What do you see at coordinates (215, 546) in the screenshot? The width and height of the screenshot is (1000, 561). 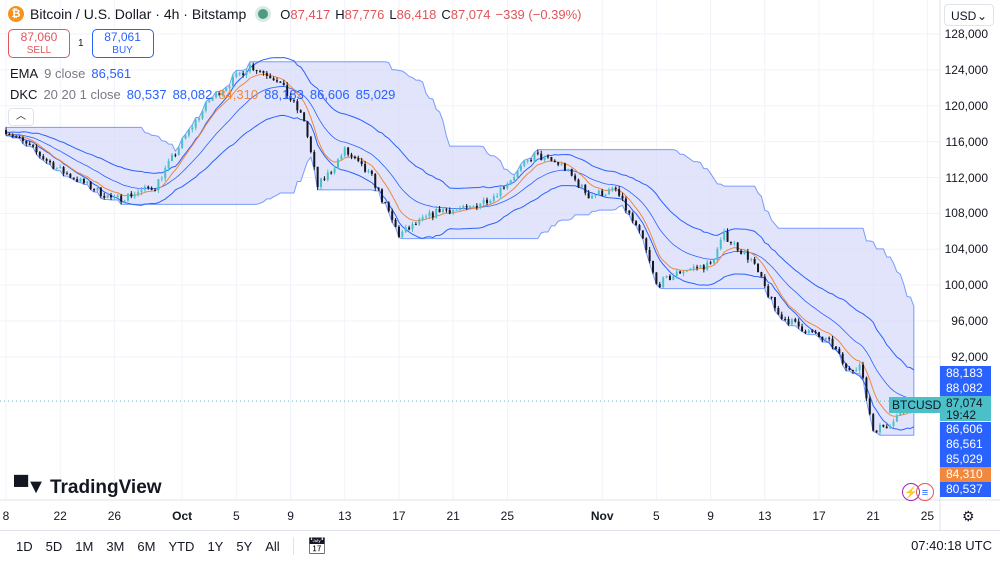 I see `range-1y: 1Y` at bounding box center [215, 546].